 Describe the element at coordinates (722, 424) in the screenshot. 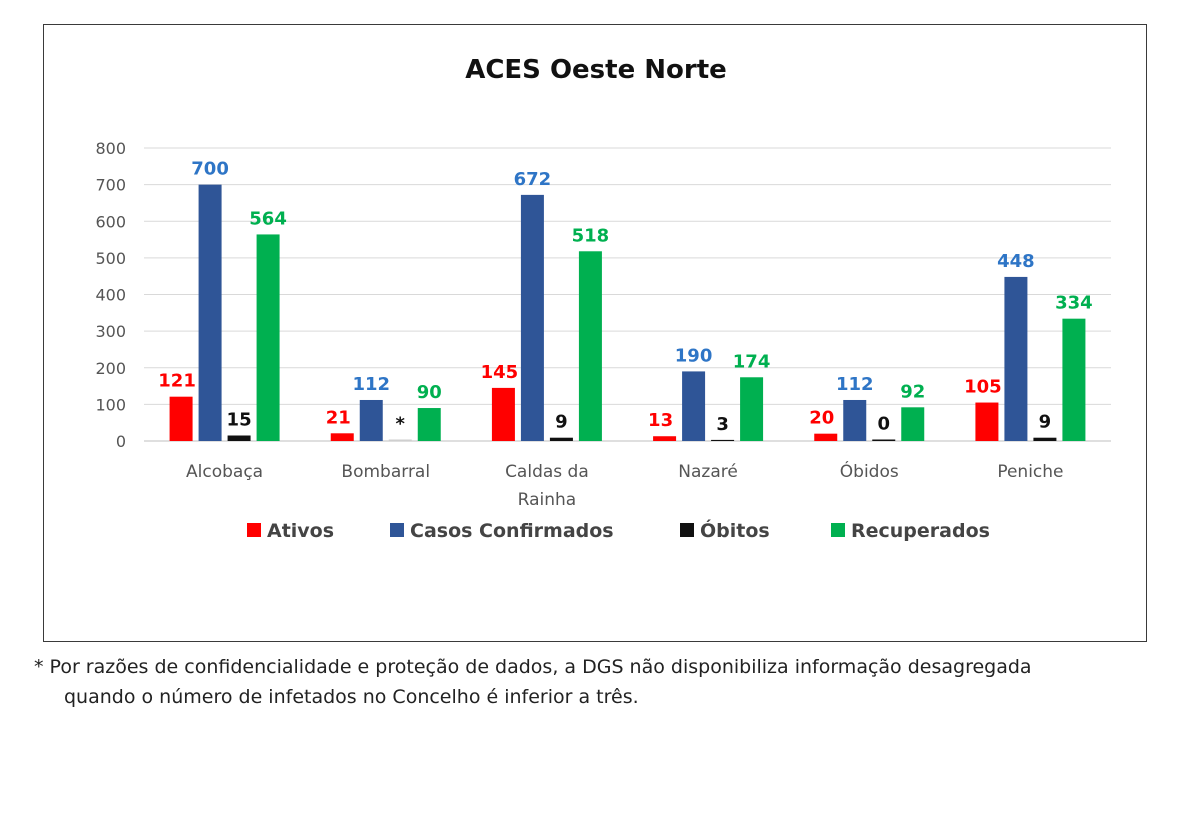

I see `data-label: 3` at that location.